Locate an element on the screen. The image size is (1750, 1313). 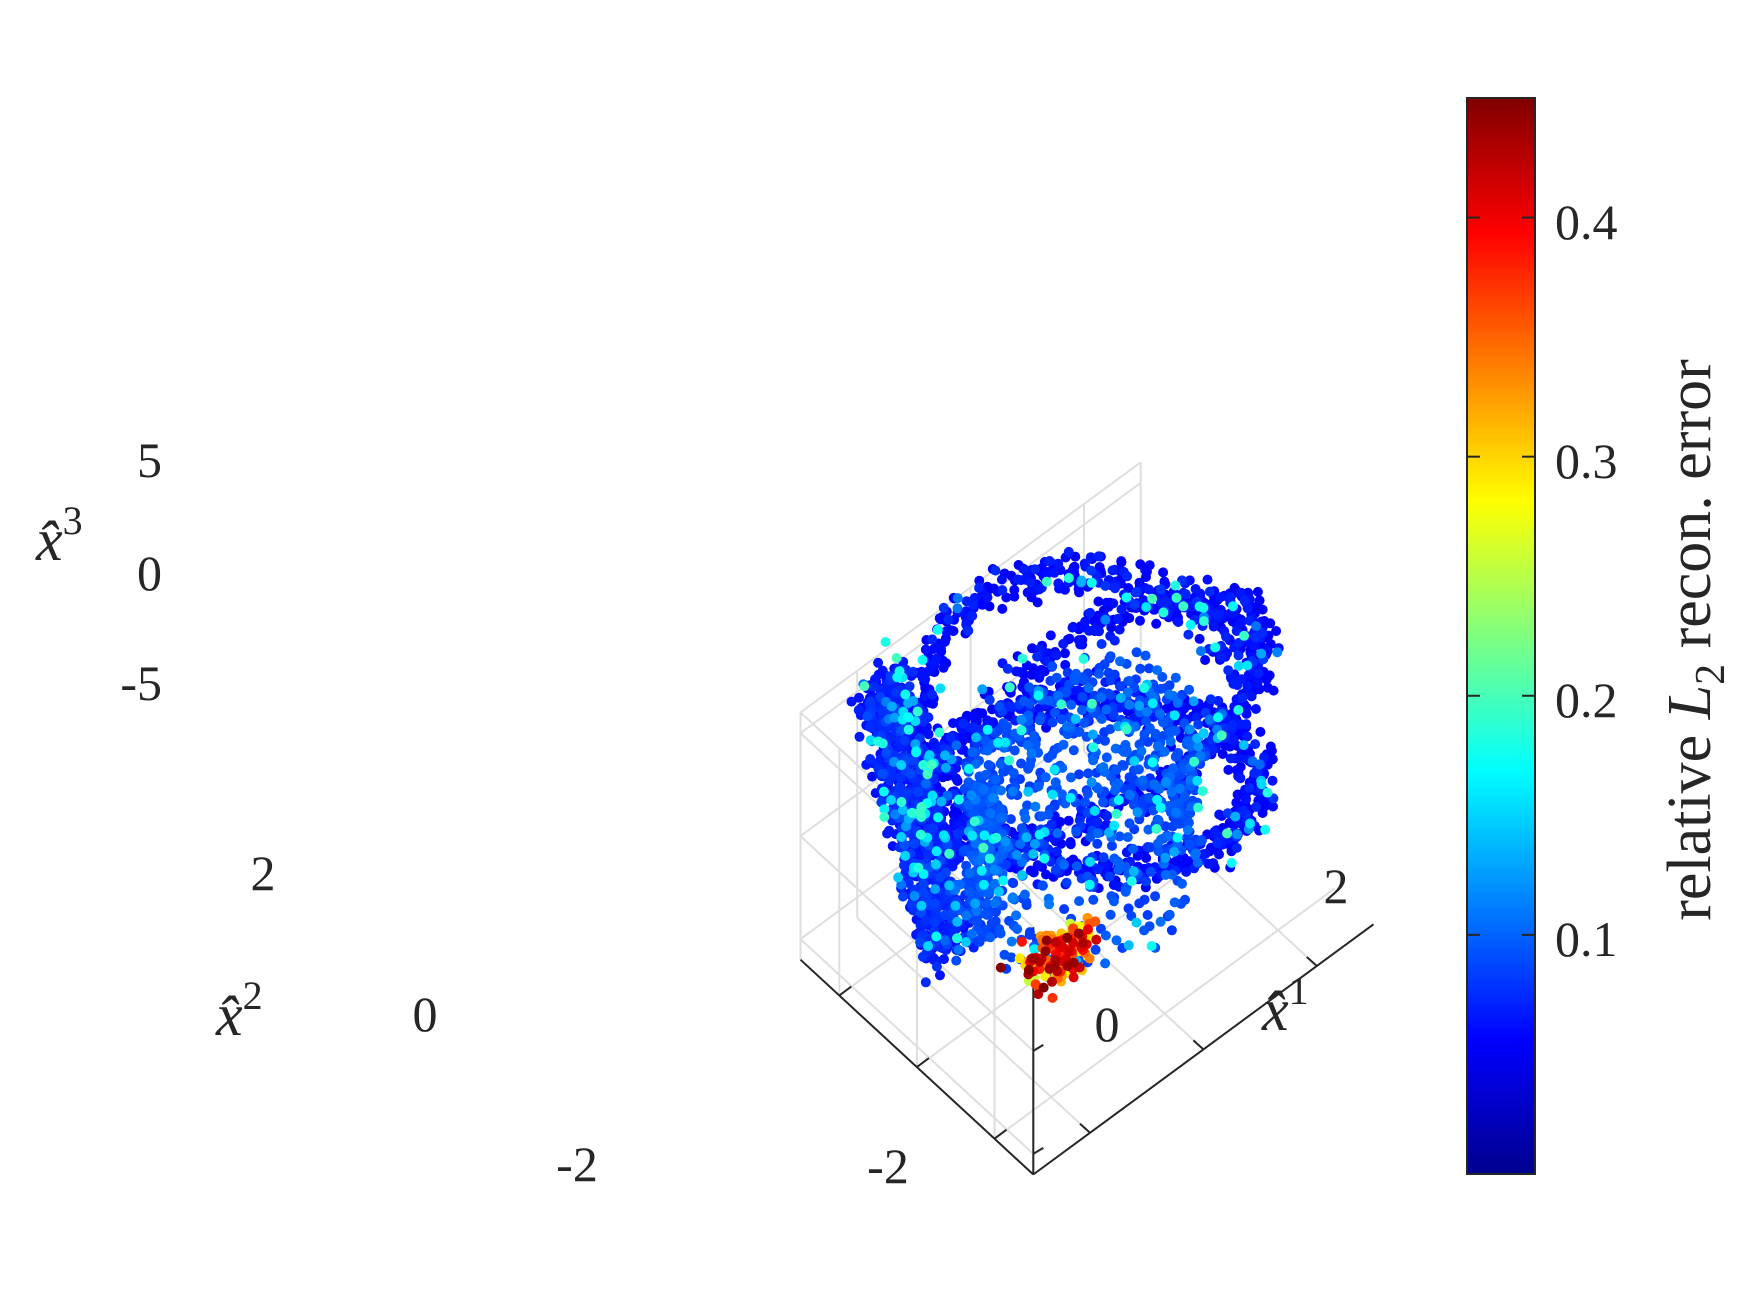
colorbar-tick-0.2: 0.2 is located at coordinates (1586, 700).